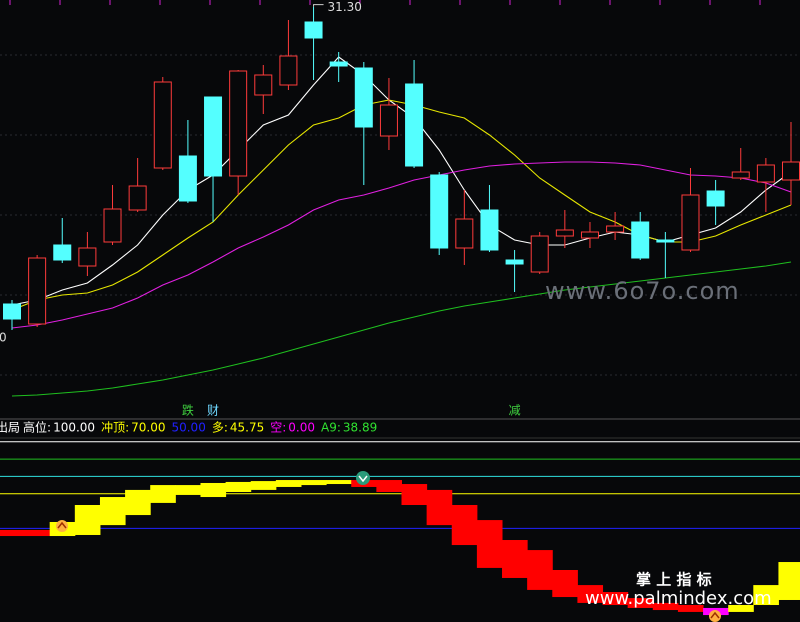  Describe the element at coordinates (247, 428) in the screenshot. I see `indicator-value: 45.75` at that location.